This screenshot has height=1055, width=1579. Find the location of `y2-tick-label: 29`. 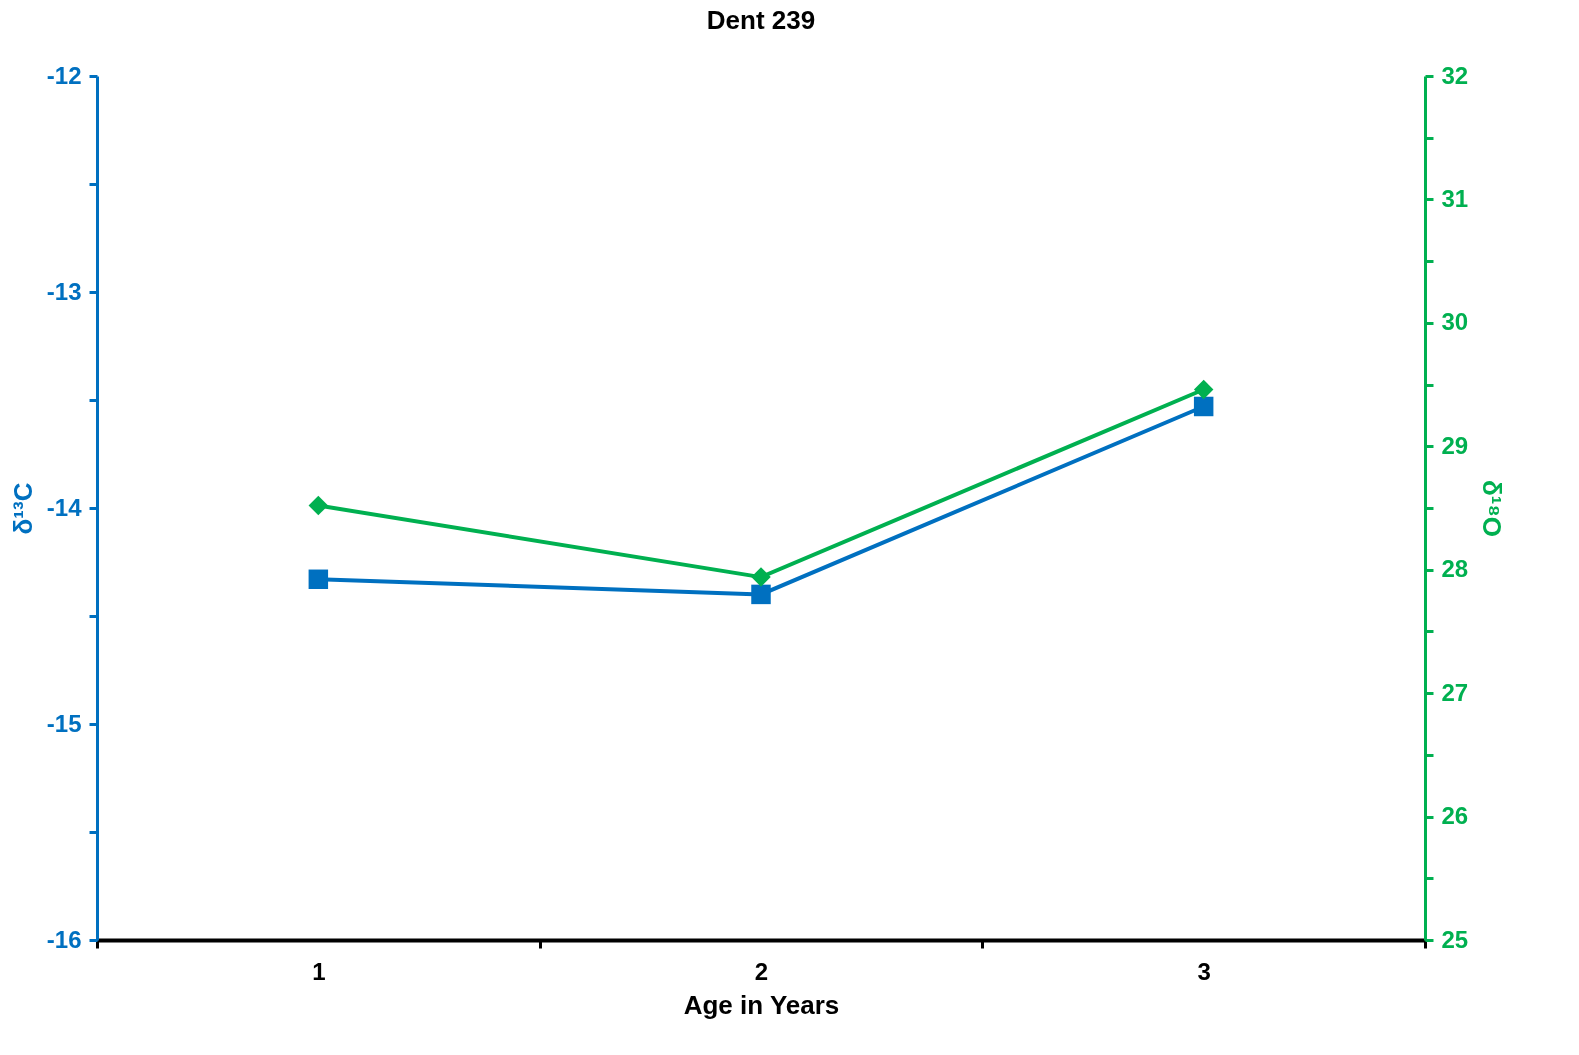

y2-tick-label: 29 is located at coordinates (1455, 445).